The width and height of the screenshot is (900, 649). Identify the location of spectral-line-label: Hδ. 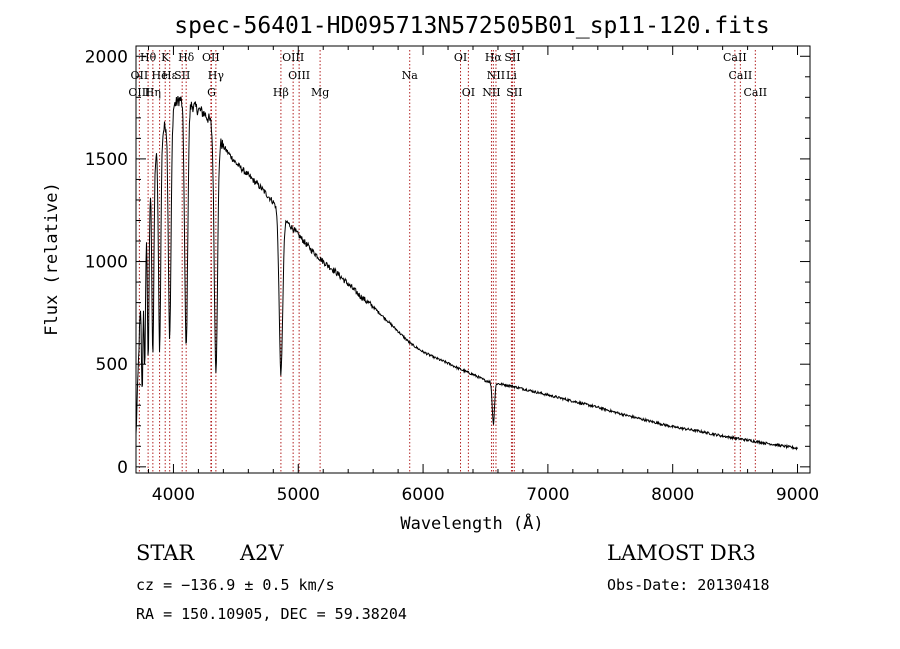
(186, 57).